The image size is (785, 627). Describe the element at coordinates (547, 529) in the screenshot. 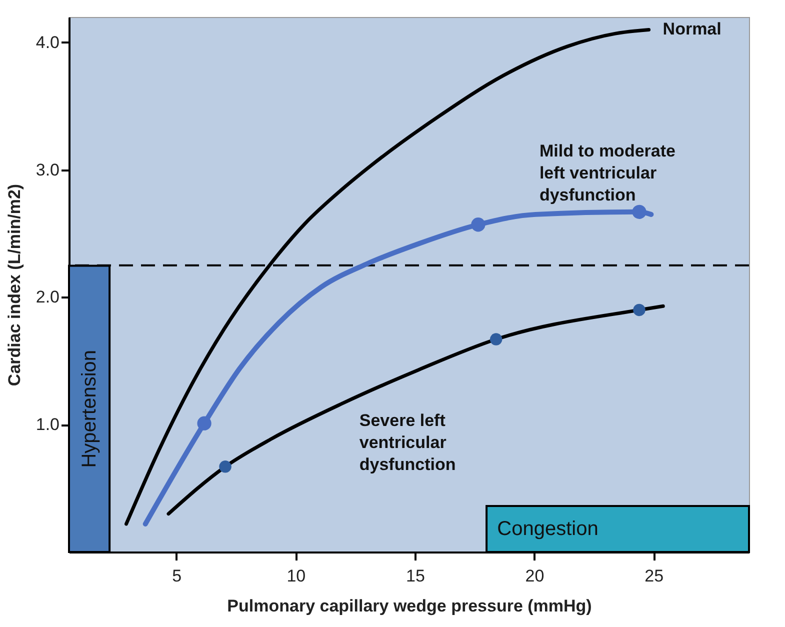

I see `band-label: Congestion` at that location.